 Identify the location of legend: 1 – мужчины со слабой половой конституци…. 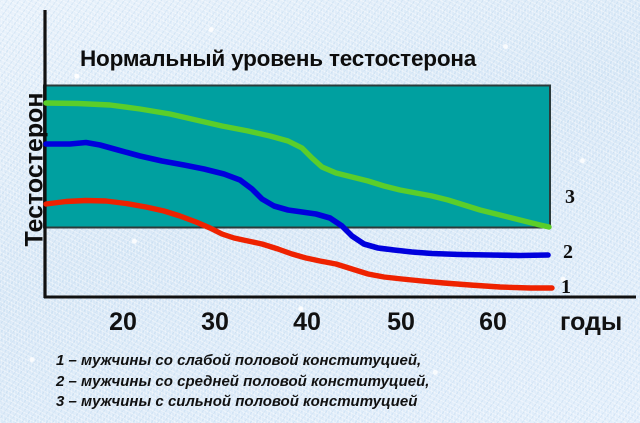
(316, 382).